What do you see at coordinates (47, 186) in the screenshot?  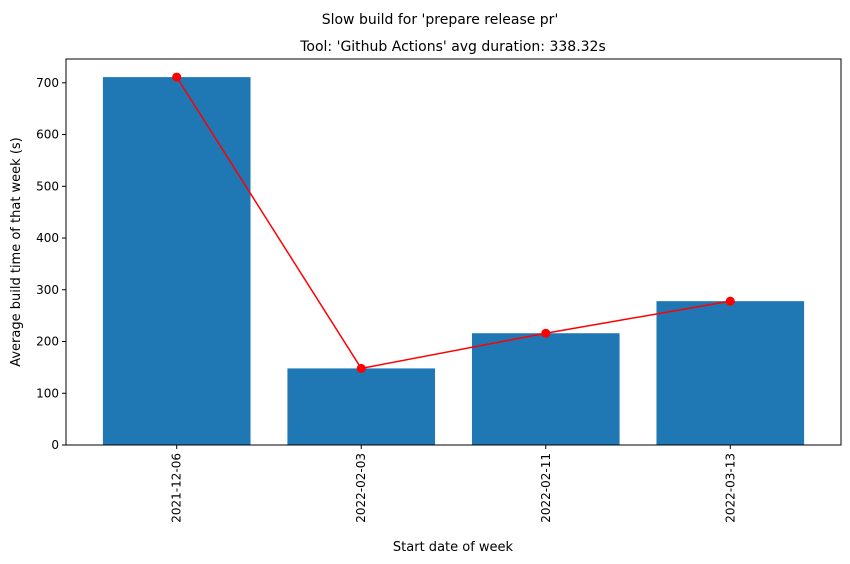 I see `y-tick-label-500: 500` at bounding box center [47, 186].